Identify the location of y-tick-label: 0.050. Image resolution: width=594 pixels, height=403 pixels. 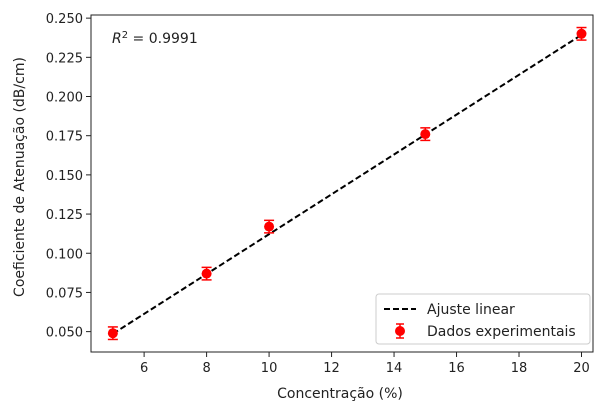
(64, 333).